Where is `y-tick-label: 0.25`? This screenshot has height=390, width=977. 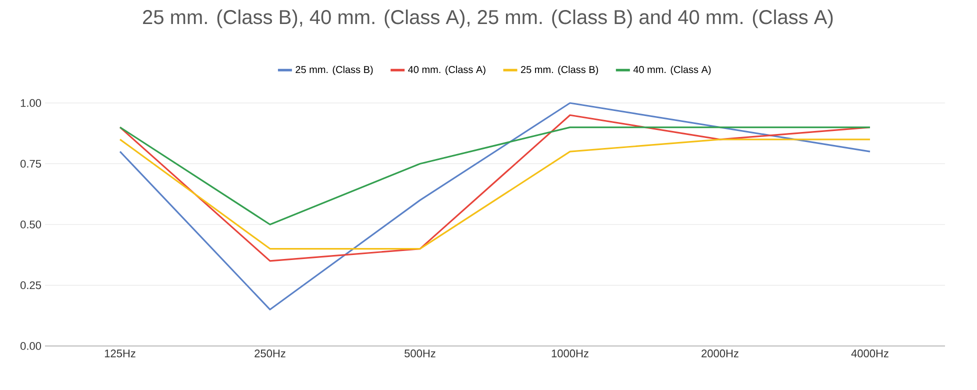 y-tick-label: 0.25 is located at coordinates (31, 285).